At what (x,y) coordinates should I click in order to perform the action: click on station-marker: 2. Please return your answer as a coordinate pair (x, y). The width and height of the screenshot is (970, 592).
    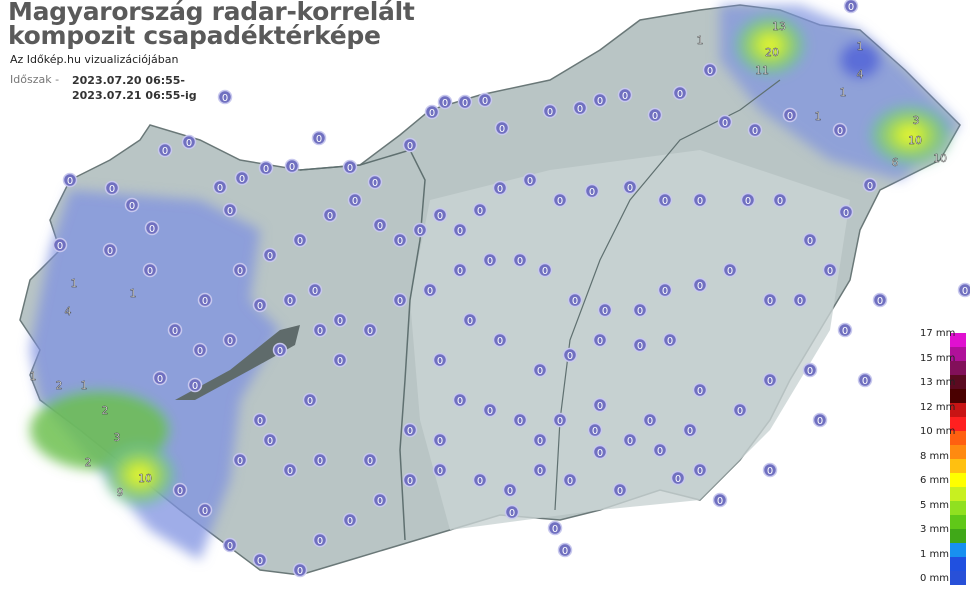
    Looking at the image, I should click on (59, 386).